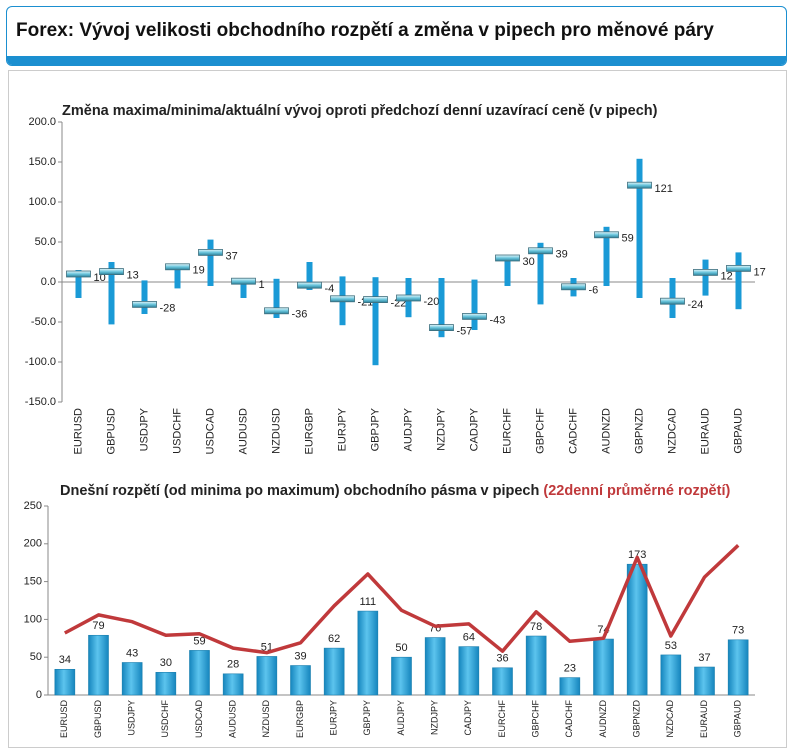 This screenshot has height=749, width=793. Describe the element at coordinates (233, 719) in the screenshot. I see `x-tick-label: AUDUSD` at that location.